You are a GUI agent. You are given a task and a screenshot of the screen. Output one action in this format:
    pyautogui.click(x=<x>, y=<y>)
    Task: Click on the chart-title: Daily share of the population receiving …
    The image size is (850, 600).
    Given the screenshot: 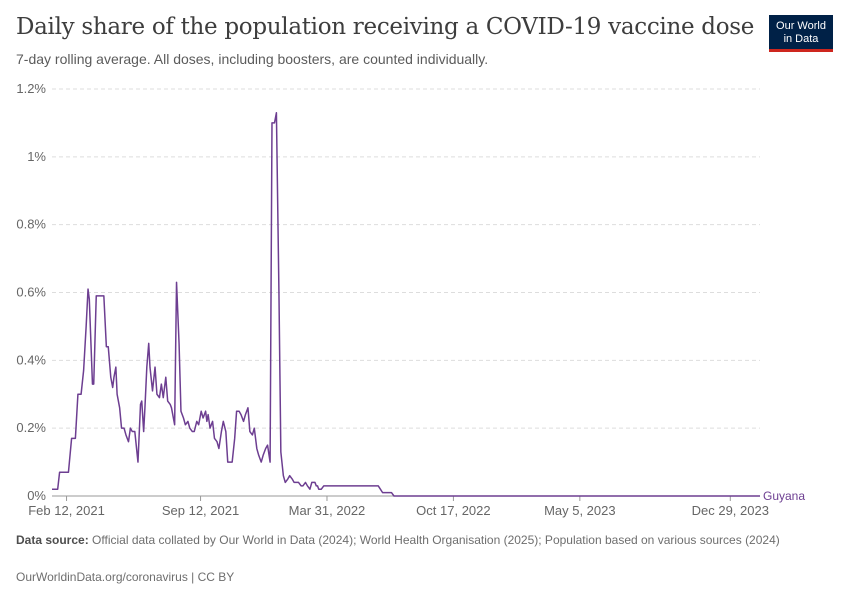 What is the action you would take?
    pyautogui.click(x=385, y=27)
    